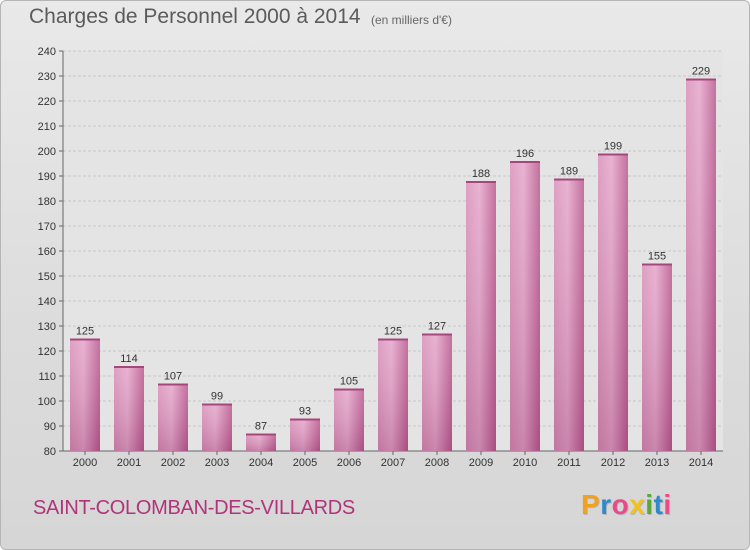 The height and width of the screenshot is (550, 750). What do you see at coordinates (261, 463) in the screenshot?
I see `x-tick-label: 2004` at bounding box center [261, 463].